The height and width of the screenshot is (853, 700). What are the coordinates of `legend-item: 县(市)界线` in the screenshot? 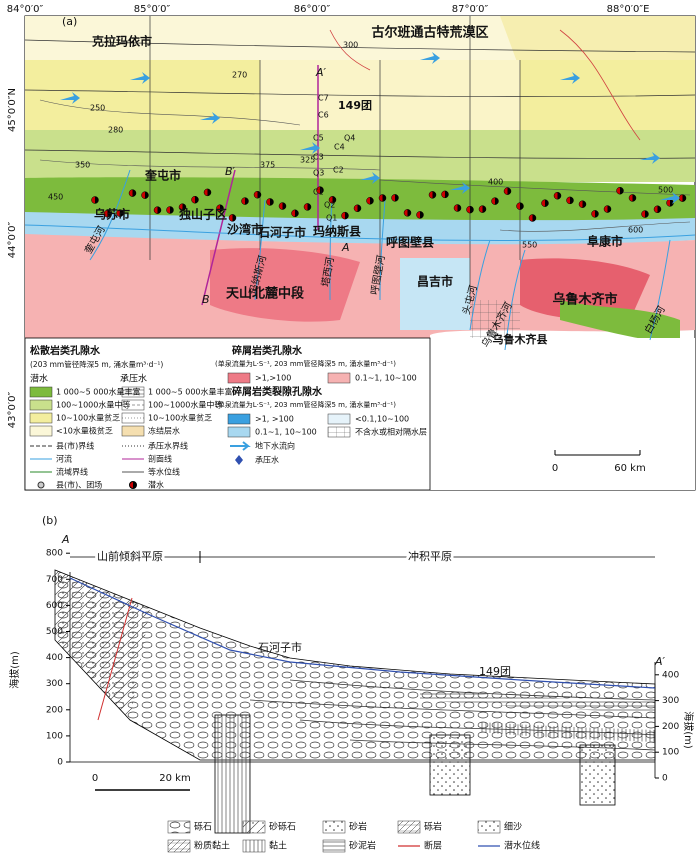 It's located at (75, 446).